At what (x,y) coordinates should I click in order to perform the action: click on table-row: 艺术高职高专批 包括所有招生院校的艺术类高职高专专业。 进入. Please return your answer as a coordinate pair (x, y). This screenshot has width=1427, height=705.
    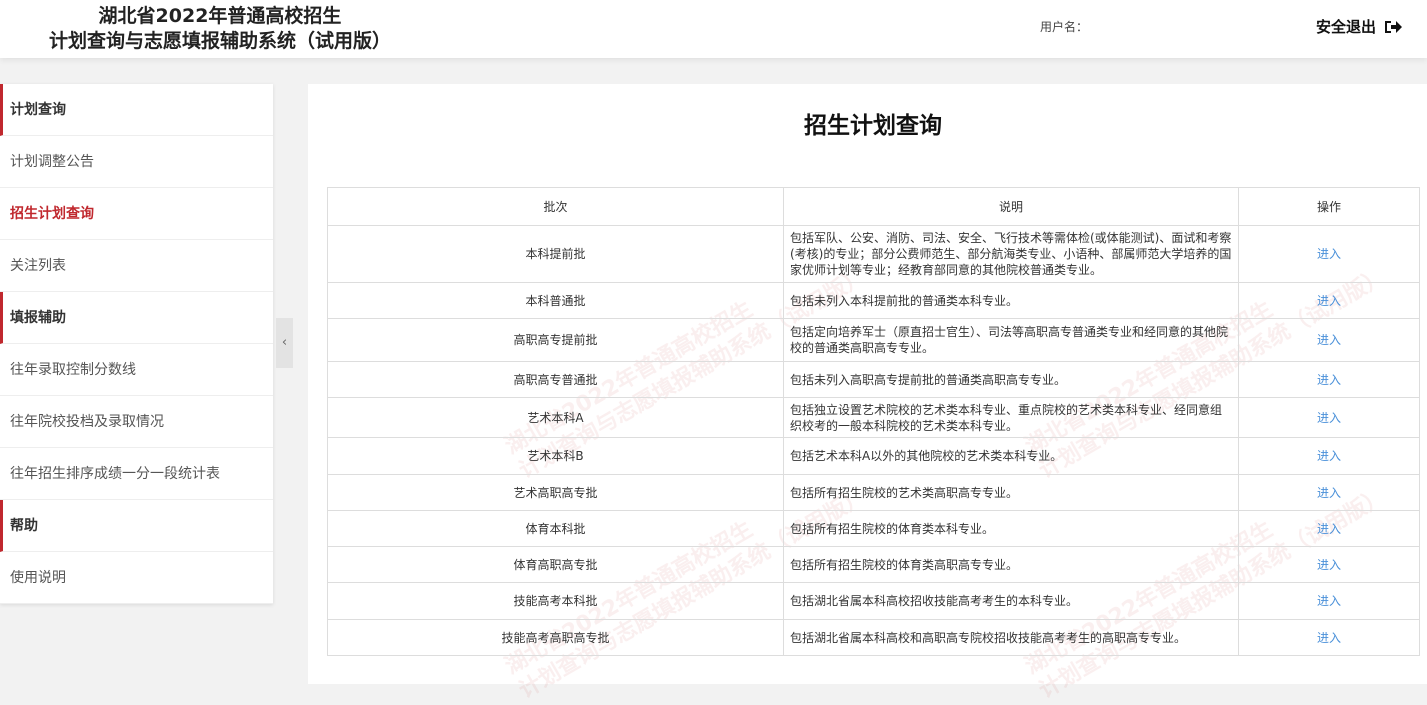
    Looking at the image, I should click on (873, 492).